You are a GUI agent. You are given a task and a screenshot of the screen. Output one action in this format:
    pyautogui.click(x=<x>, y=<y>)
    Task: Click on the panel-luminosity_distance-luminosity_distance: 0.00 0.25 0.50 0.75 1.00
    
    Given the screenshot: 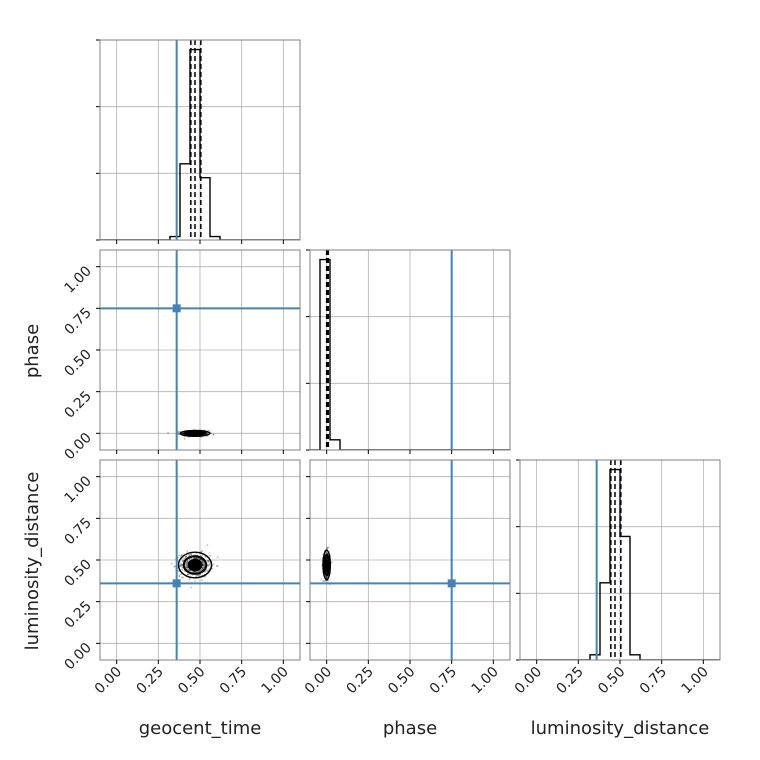 What is the action you would take?
    pyautogui.click(x=616, y=578)
    